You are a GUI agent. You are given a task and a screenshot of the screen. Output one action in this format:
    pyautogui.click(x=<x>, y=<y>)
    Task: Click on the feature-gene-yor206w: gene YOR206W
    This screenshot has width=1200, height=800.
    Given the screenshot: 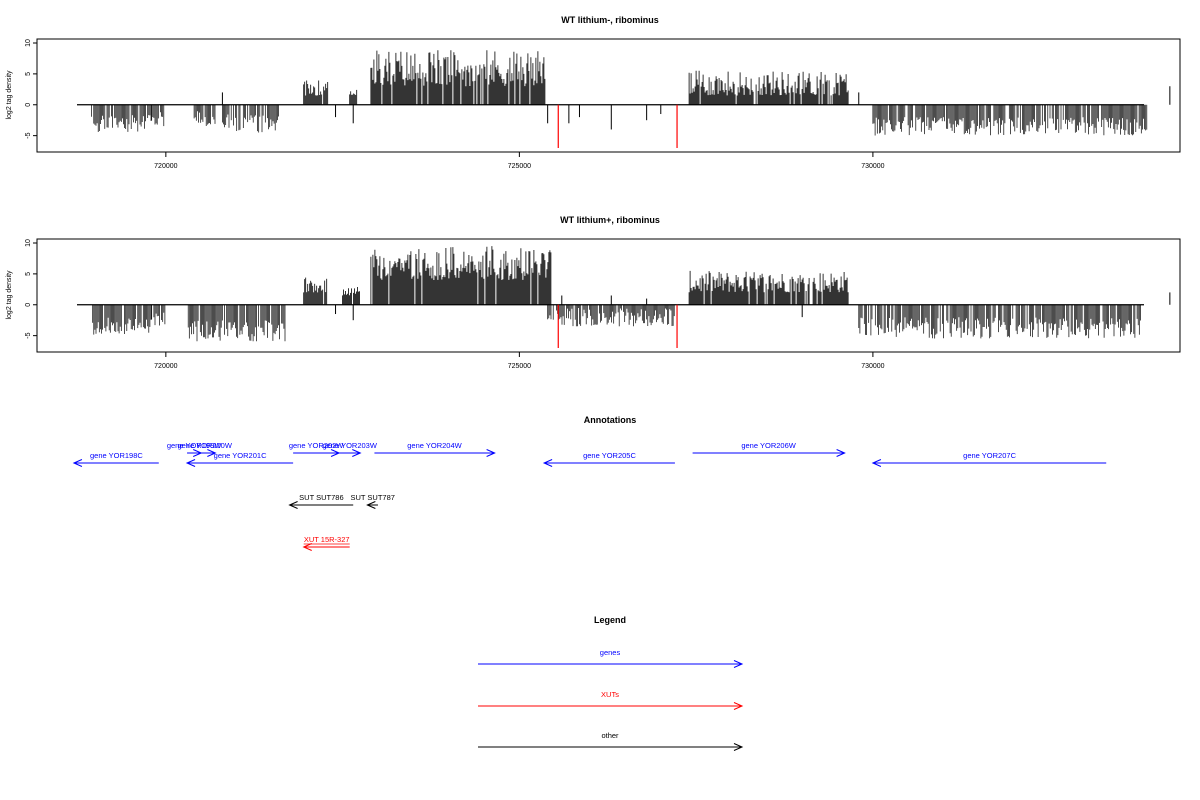 What is the action you would take?
    pyautogui.click(x=769, y=449)
    